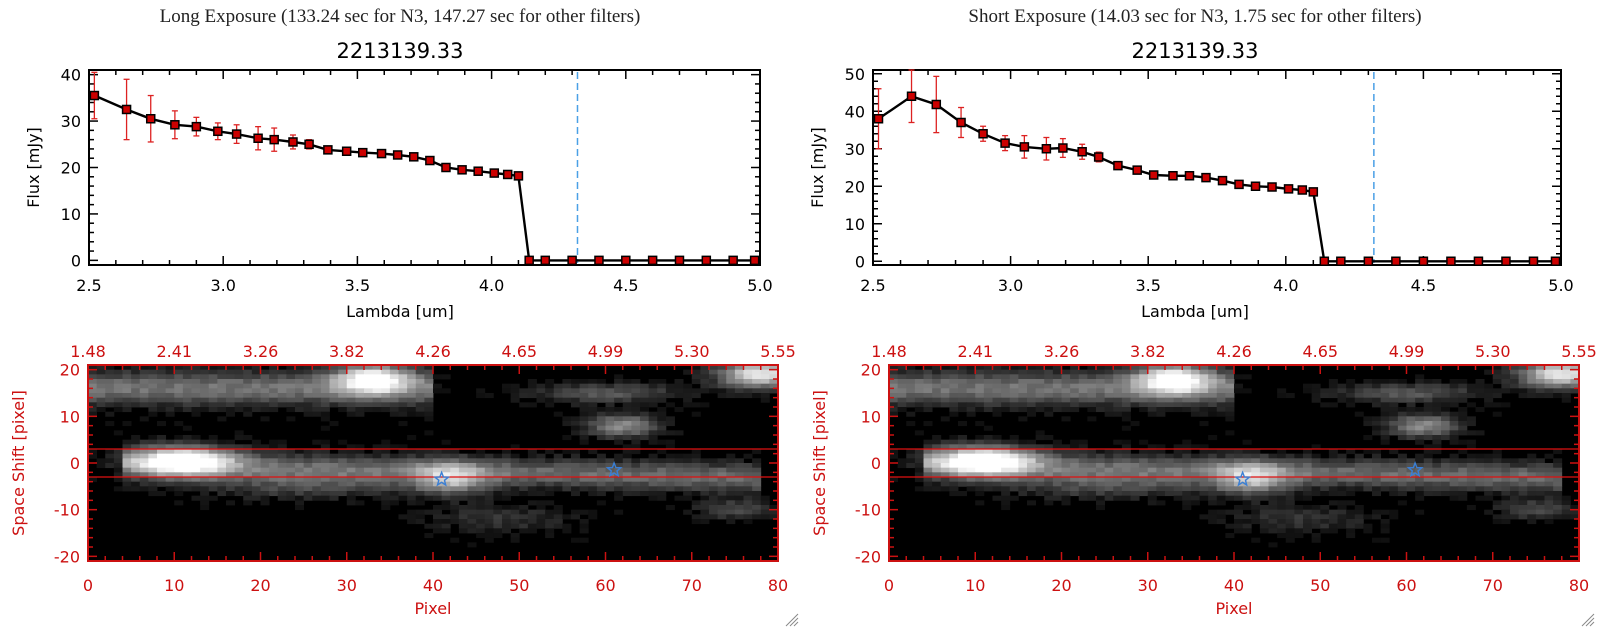 This screenshot has width=1600, height=630. Describe the element at coordinates (519, 585) in the screenshot. I see `x-tick-label: 50` at that location.